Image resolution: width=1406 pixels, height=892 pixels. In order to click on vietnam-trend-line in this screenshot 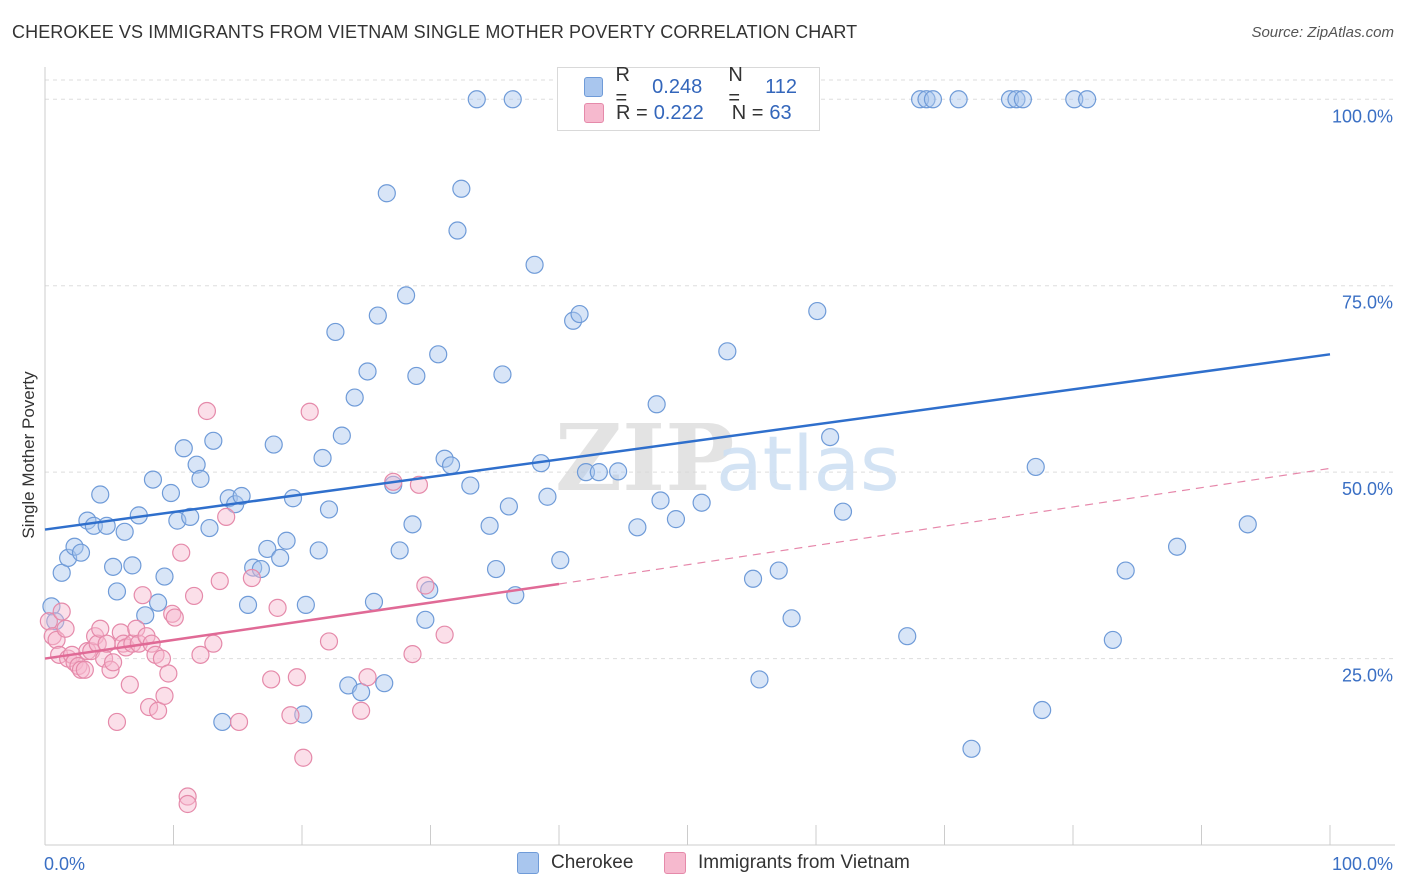, I will do `click(302, 621)`.